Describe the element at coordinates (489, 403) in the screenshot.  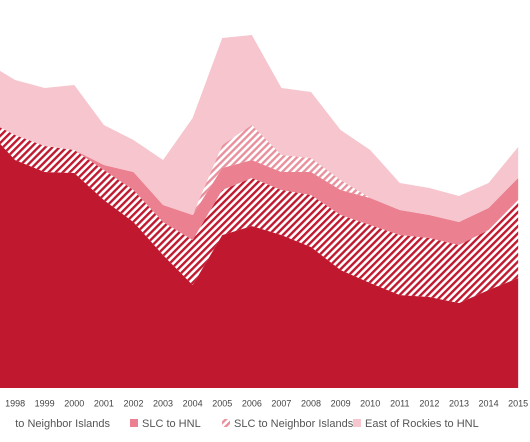
I see `x-tick-label: 2014` at that location.